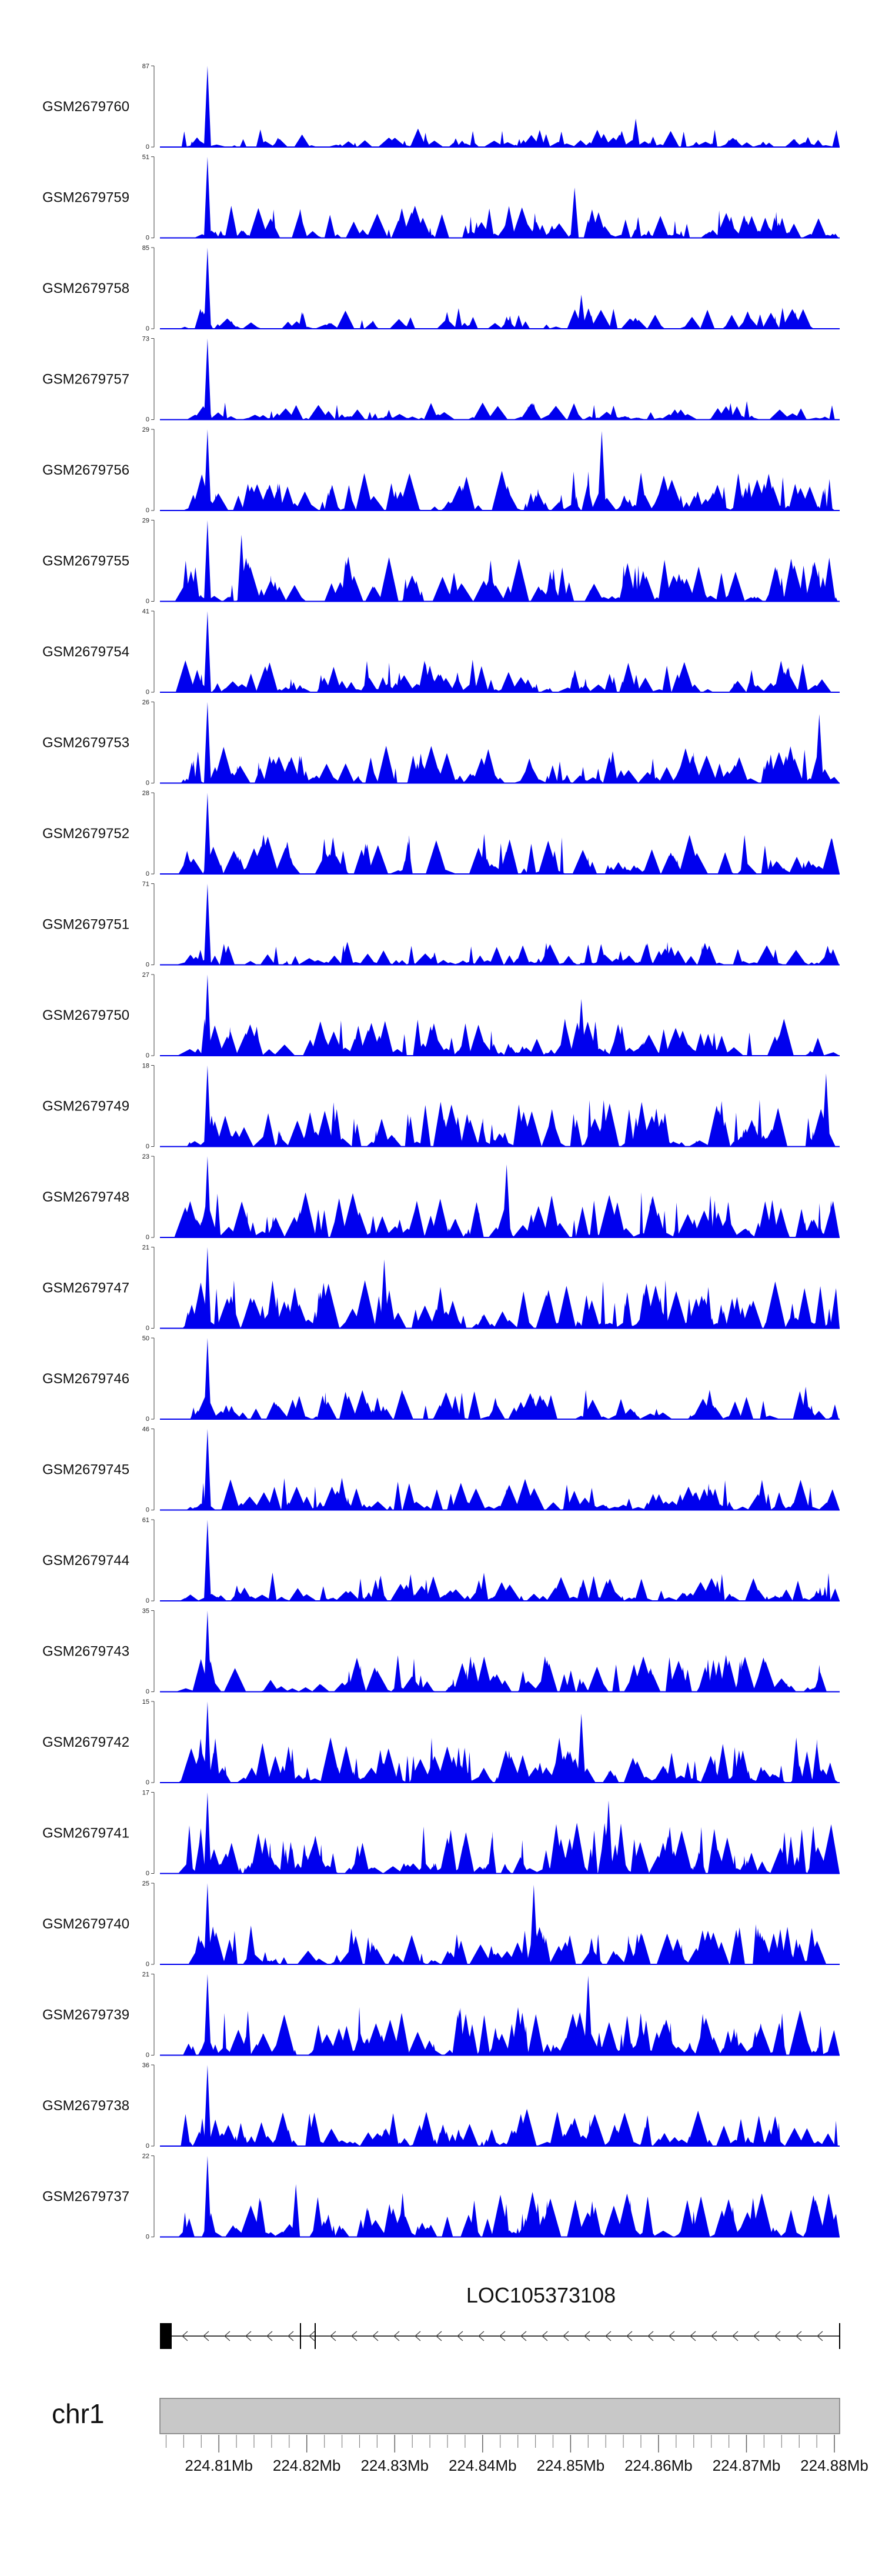  Describe the element at coordinates (85, 1470) in the screenshot. I see `track-label: GSM2679745` at that location.